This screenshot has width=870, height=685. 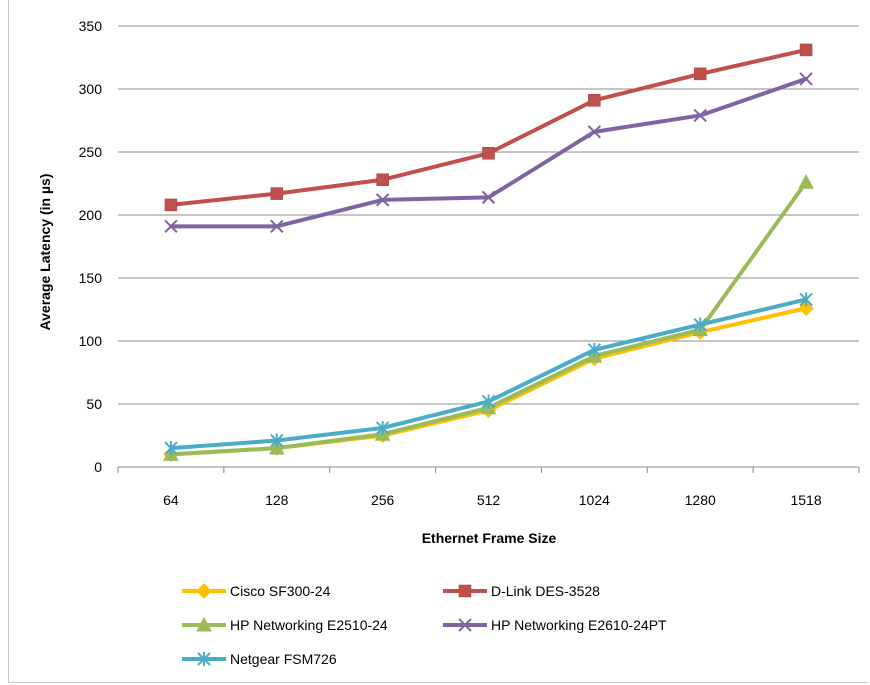 I want to click on x-tick-labels: 64 128 256 512 1024 1280 1518, so click(x=492, y=500).